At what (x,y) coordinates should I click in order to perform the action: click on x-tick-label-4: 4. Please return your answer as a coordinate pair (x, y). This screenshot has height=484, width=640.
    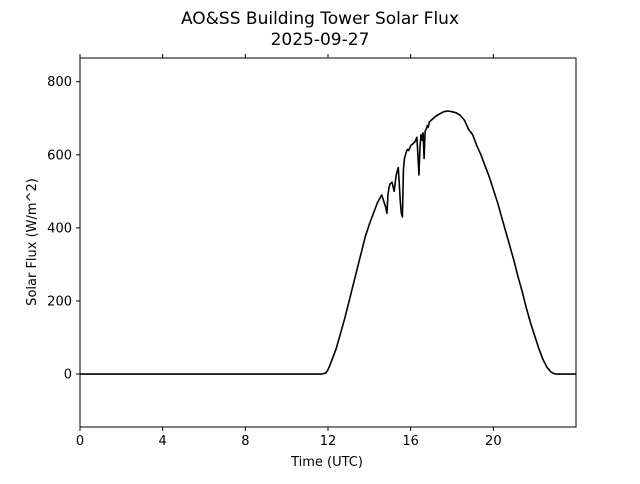
    Looking at the image, I should click on (163, 441).